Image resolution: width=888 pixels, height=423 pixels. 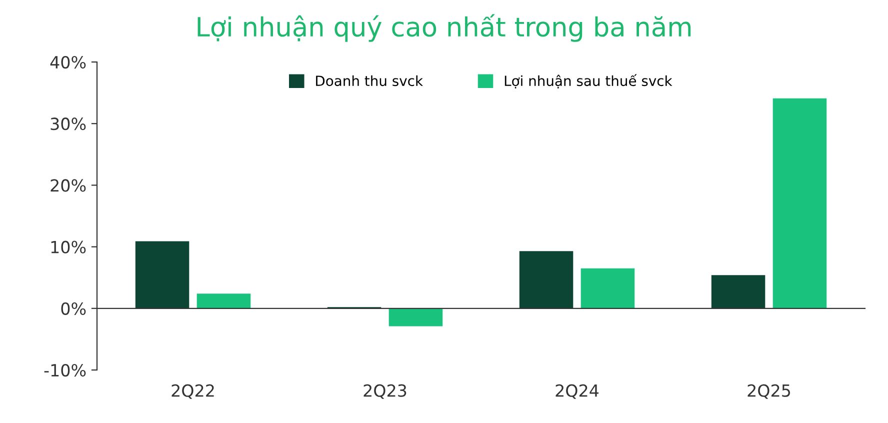 I want to click on x-tick-label: 2Q23, so click(x=385, y=391).